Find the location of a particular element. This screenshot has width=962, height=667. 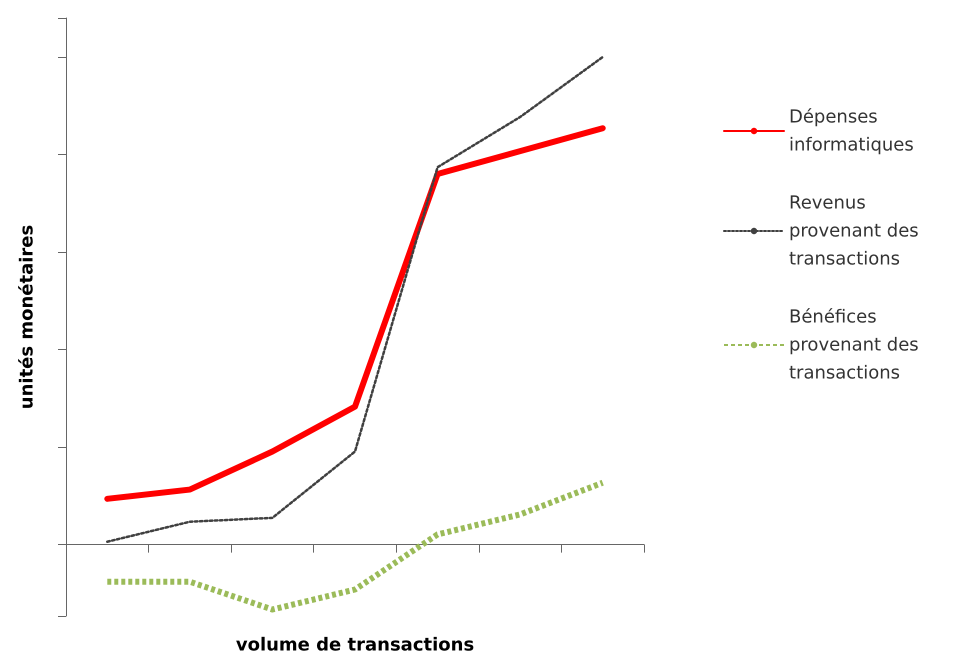

legend-label: Bénéfices provenant des transactions is located at coordinates (856, 345).